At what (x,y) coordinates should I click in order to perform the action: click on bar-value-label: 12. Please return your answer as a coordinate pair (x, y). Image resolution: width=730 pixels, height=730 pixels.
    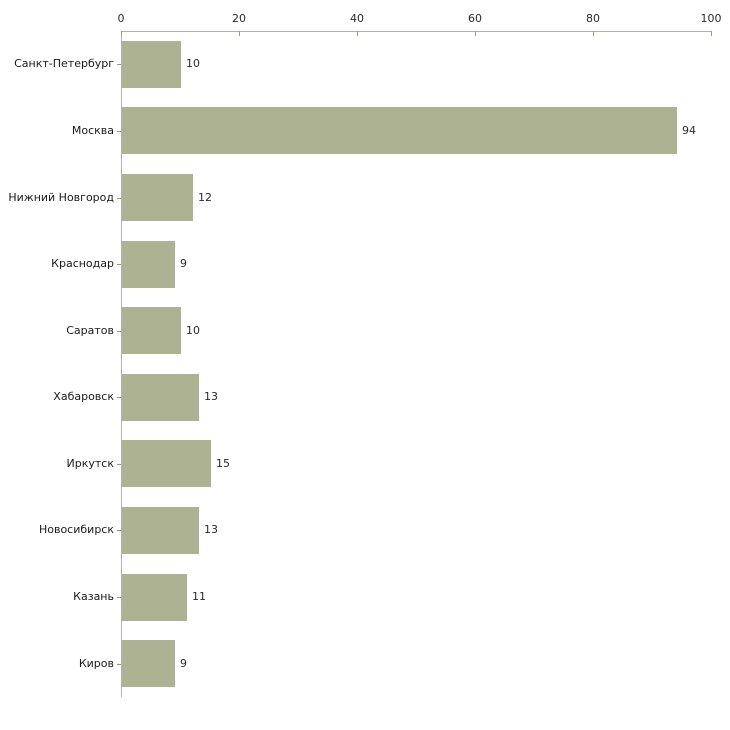
    Looking at the image, I should click on (205, 197).